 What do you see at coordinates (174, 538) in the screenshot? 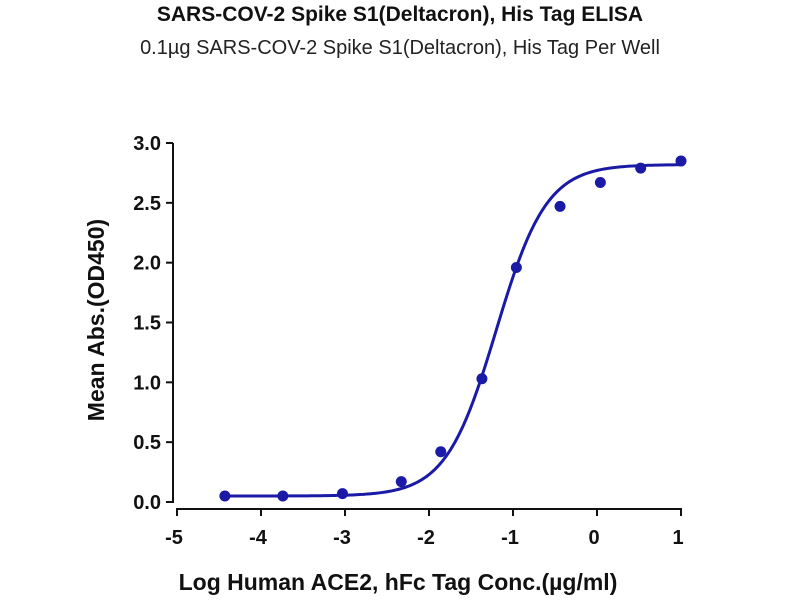
I see `x-tick-label: -5` at bounding box center [174, 538].